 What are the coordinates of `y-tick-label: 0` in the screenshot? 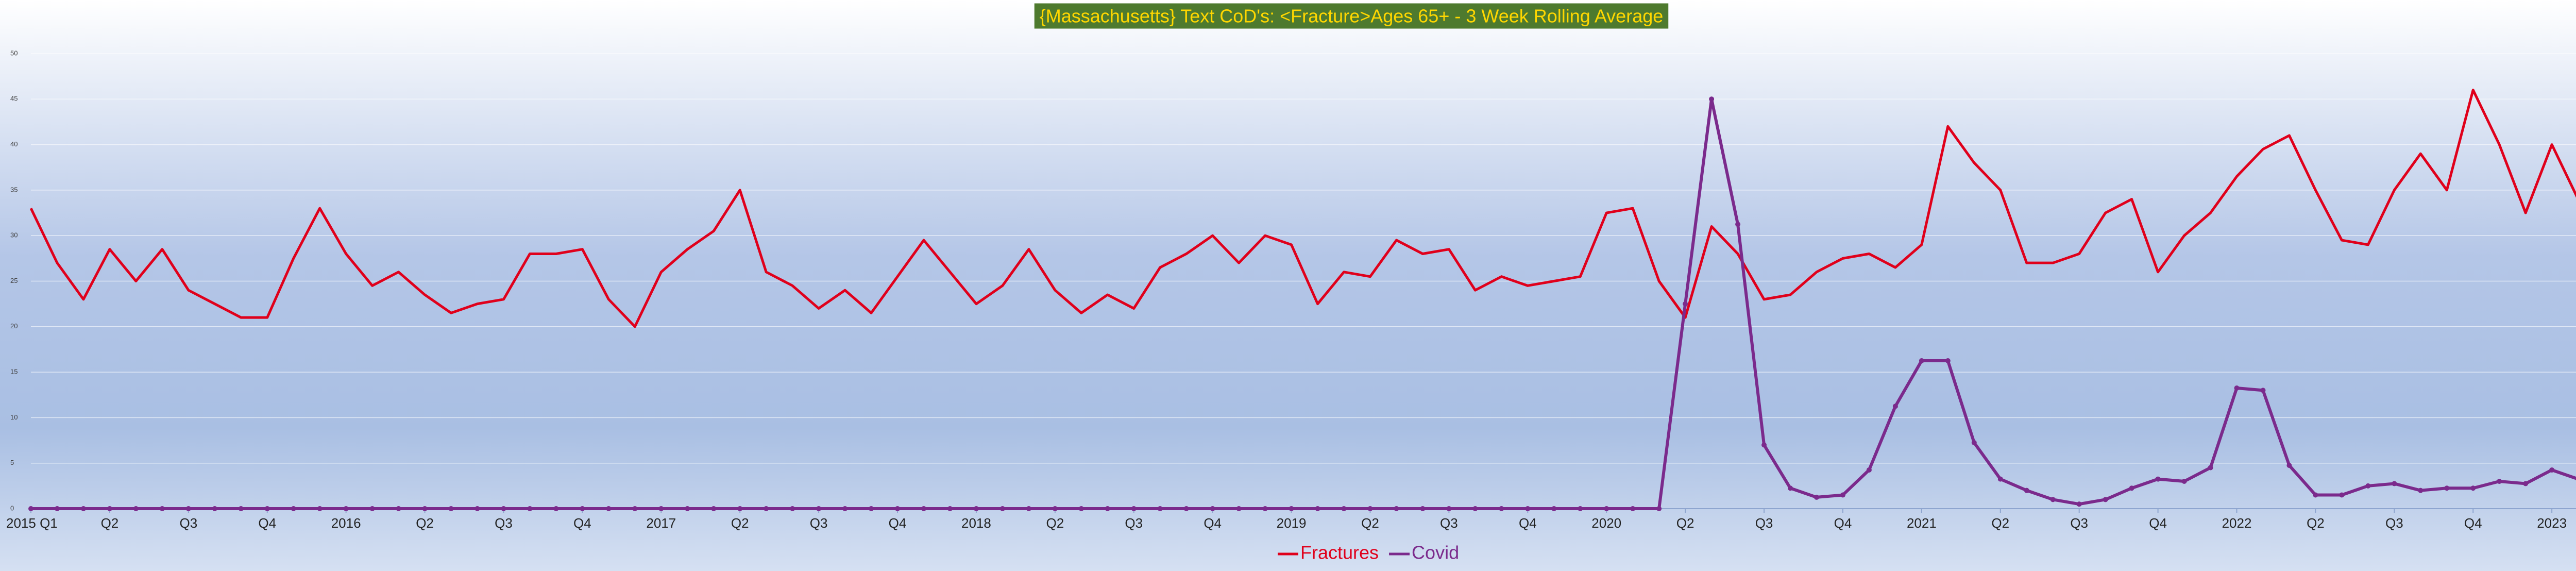 It's located at (12, 508).